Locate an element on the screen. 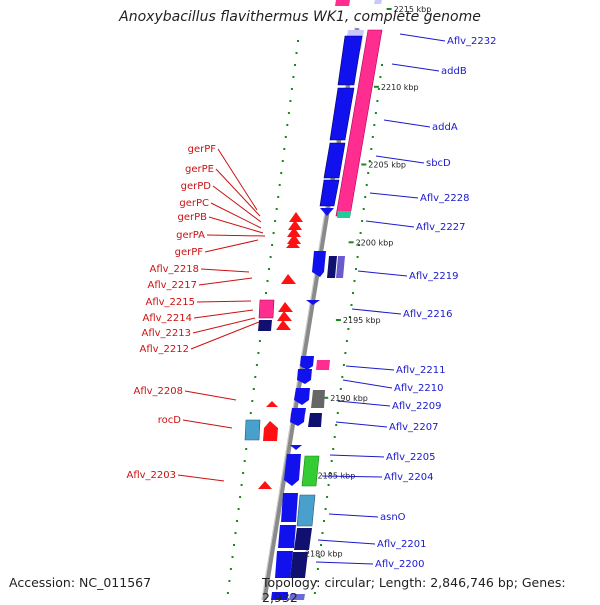 The height and width of the screenshot is (605, 600). gene-label-aflv-2227-5: Aflv_2227 is located at coordinates (415, 226).